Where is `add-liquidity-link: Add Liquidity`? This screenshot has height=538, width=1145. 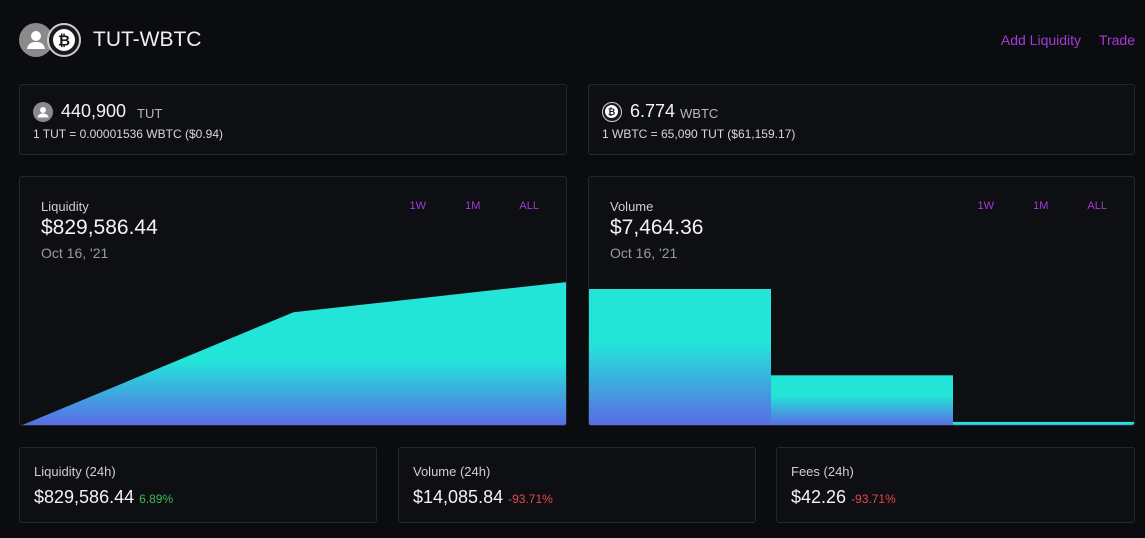
add-liquidity-link: Add Liquidity is located at coordinates (1041, 40).